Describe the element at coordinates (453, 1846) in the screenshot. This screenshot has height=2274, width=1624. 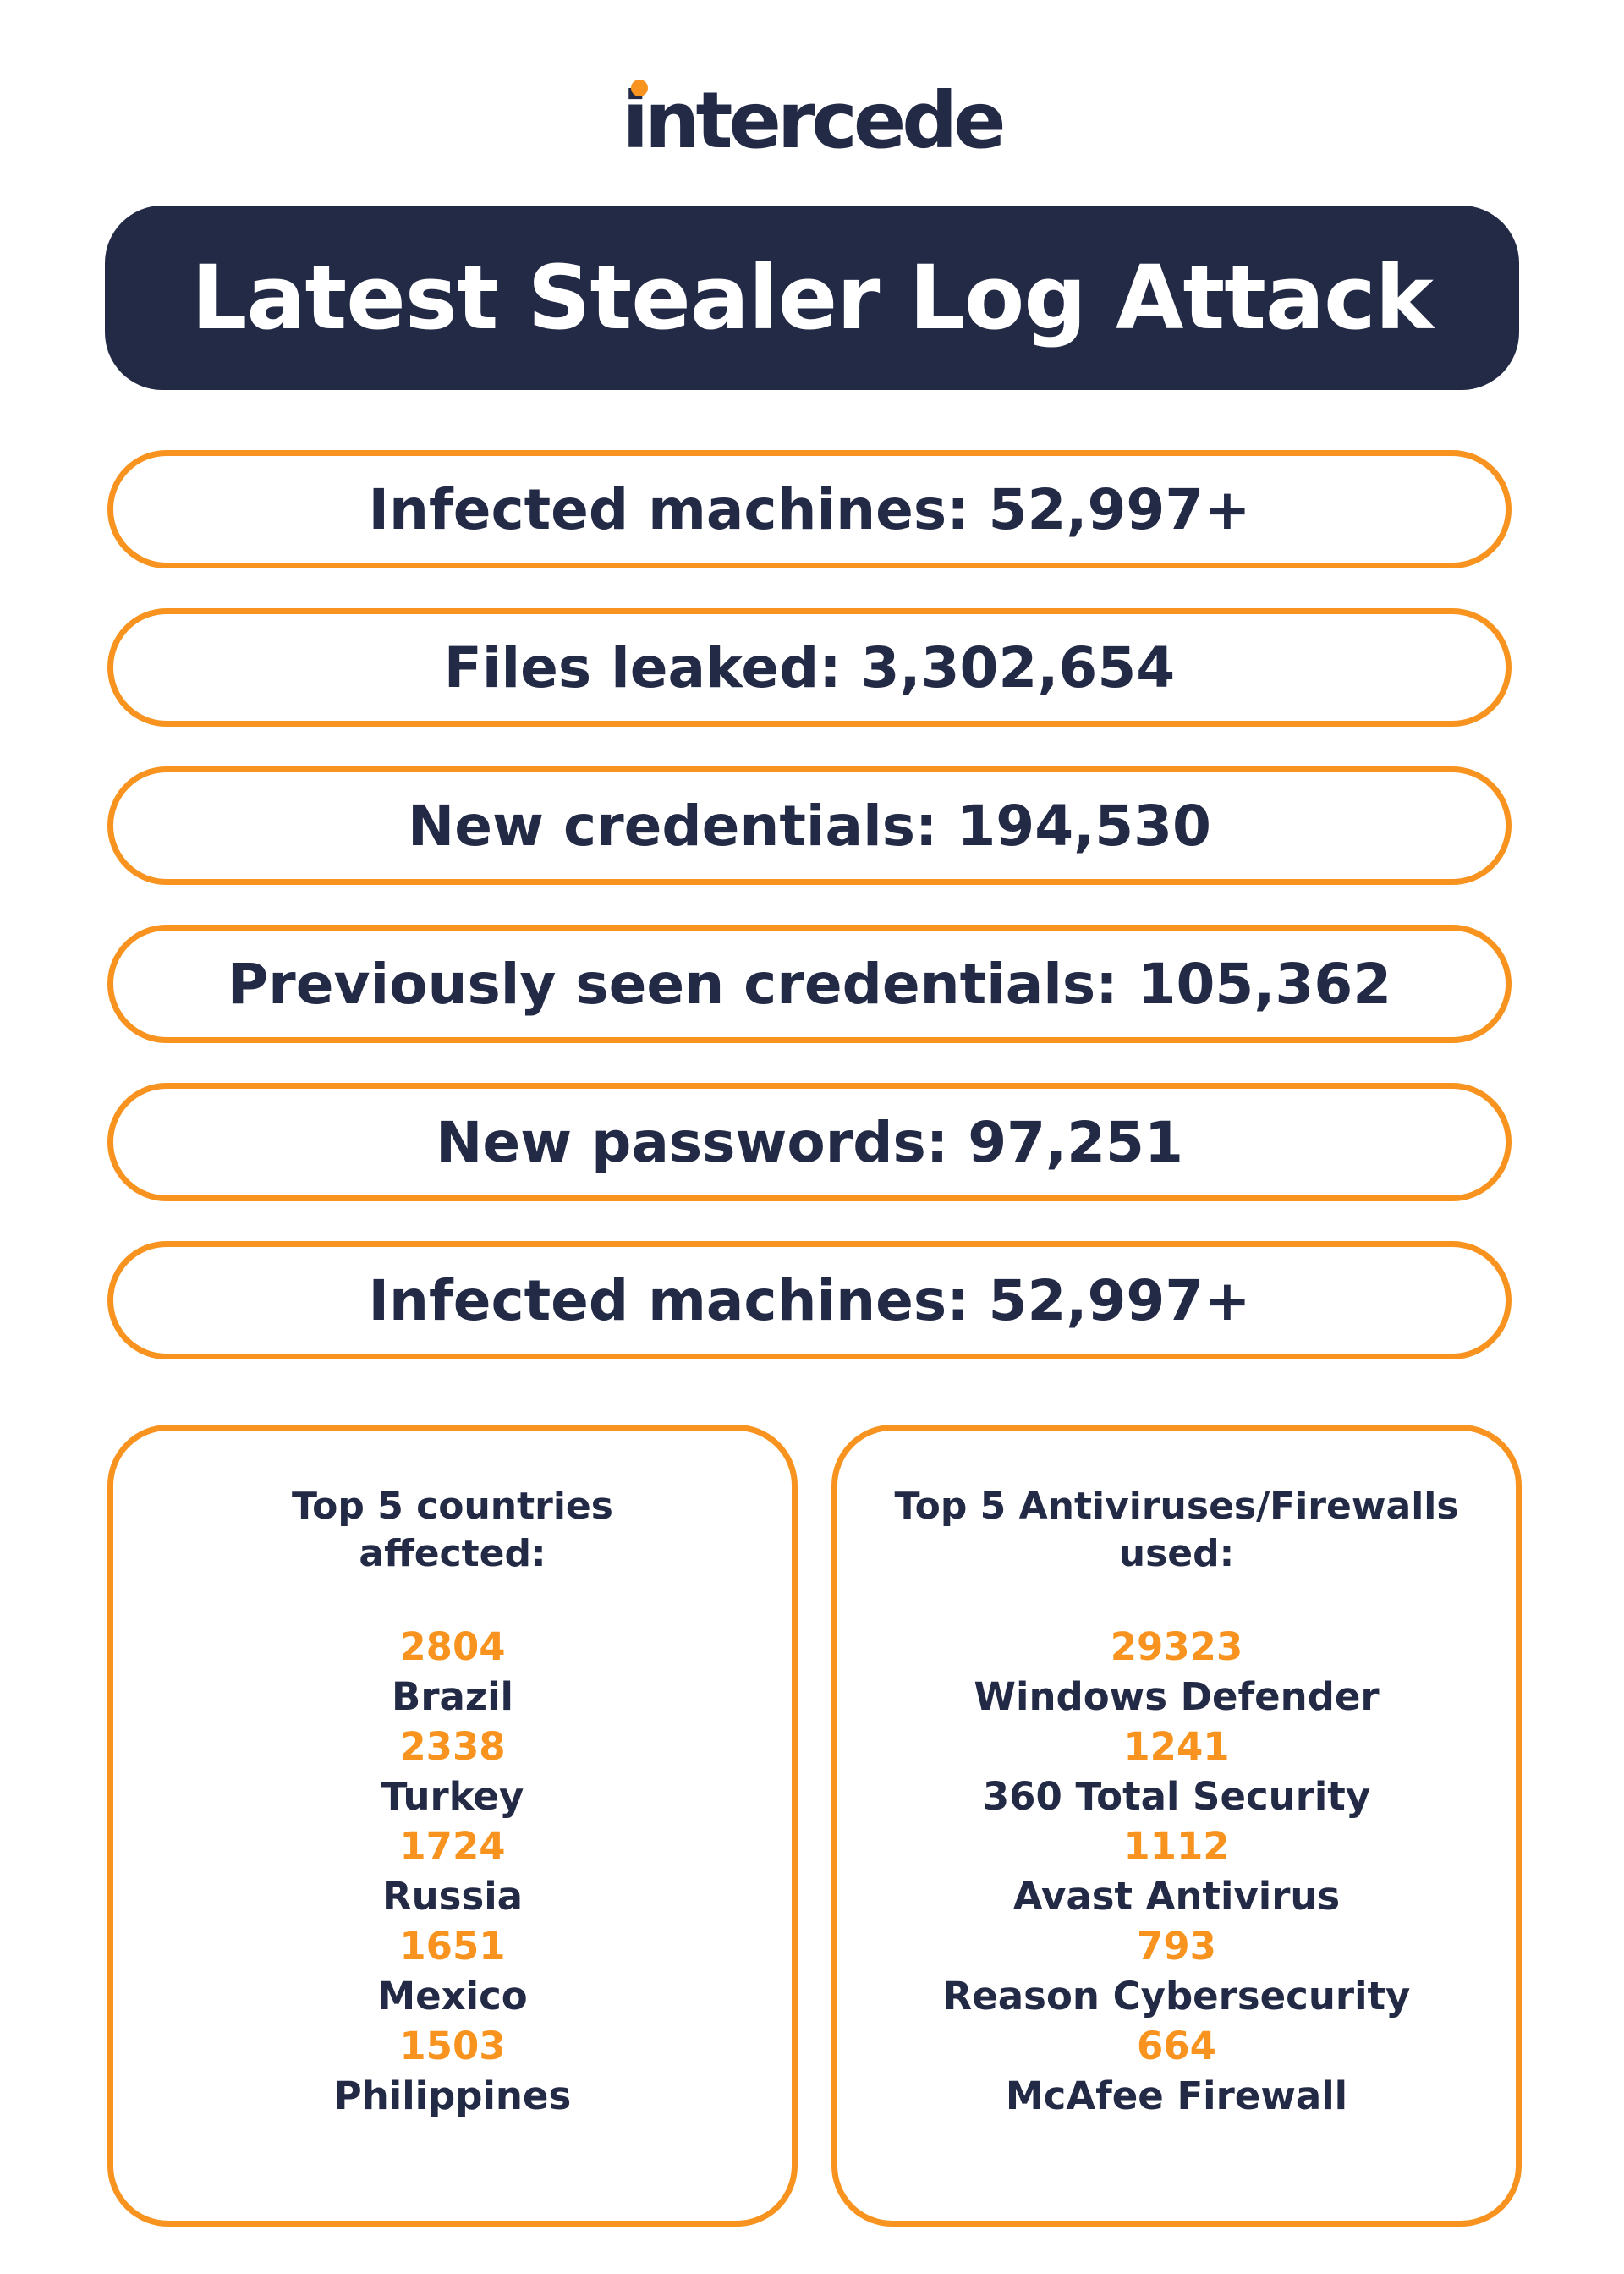
I see `country-count: 1724` at that location.